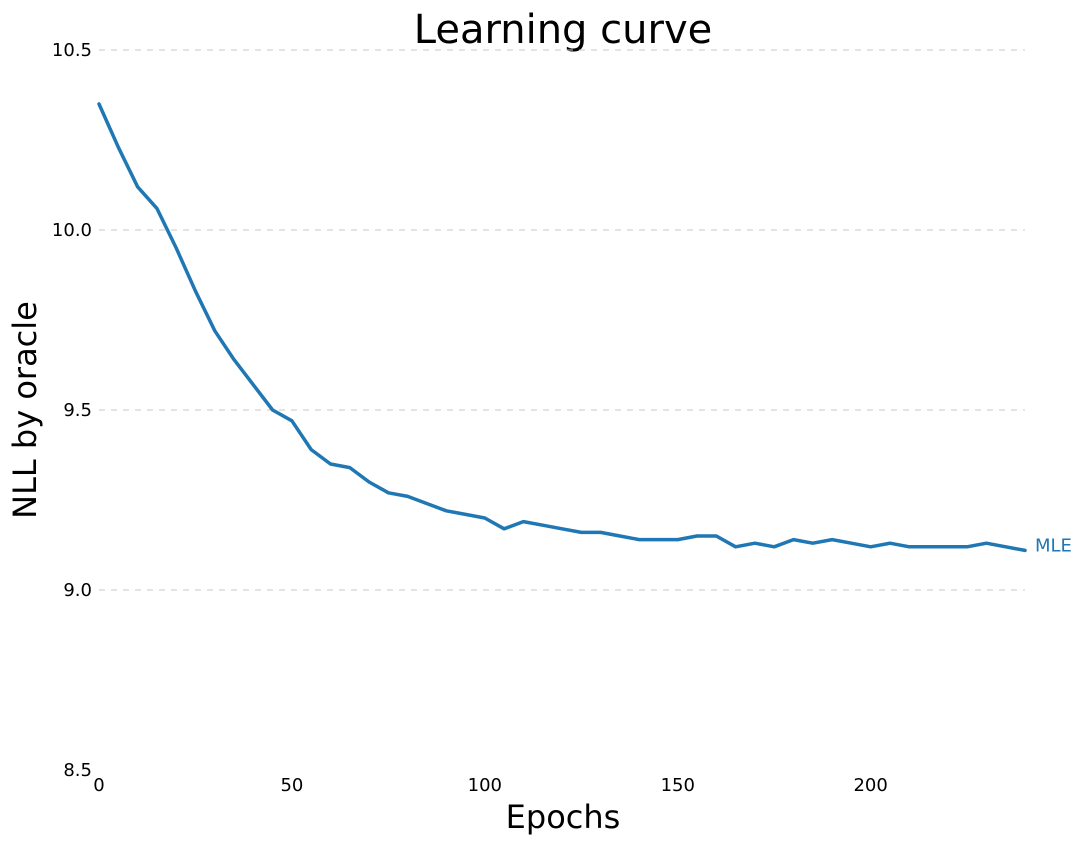 The height and width of the screenshot is (844, 1084). I want to click on y-tick-label: 8.5, so click(77, 770).